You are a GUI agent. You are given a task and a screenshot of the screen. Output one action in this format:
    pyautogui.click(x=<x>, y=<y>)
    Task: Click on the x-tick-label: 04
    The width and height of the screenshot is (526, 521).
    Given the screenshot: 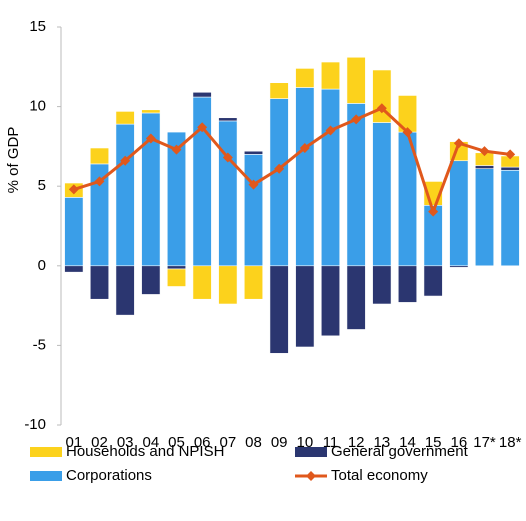 What is the action you would take?
    pyautogui.click(x=150, y=442)
    